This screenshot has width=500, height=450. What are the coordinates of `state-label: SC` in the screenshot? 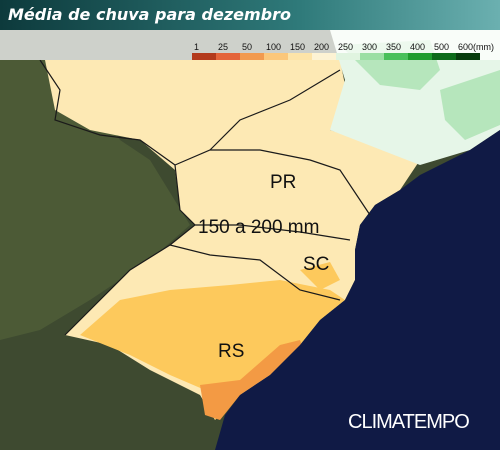 It's located at (316, 264).